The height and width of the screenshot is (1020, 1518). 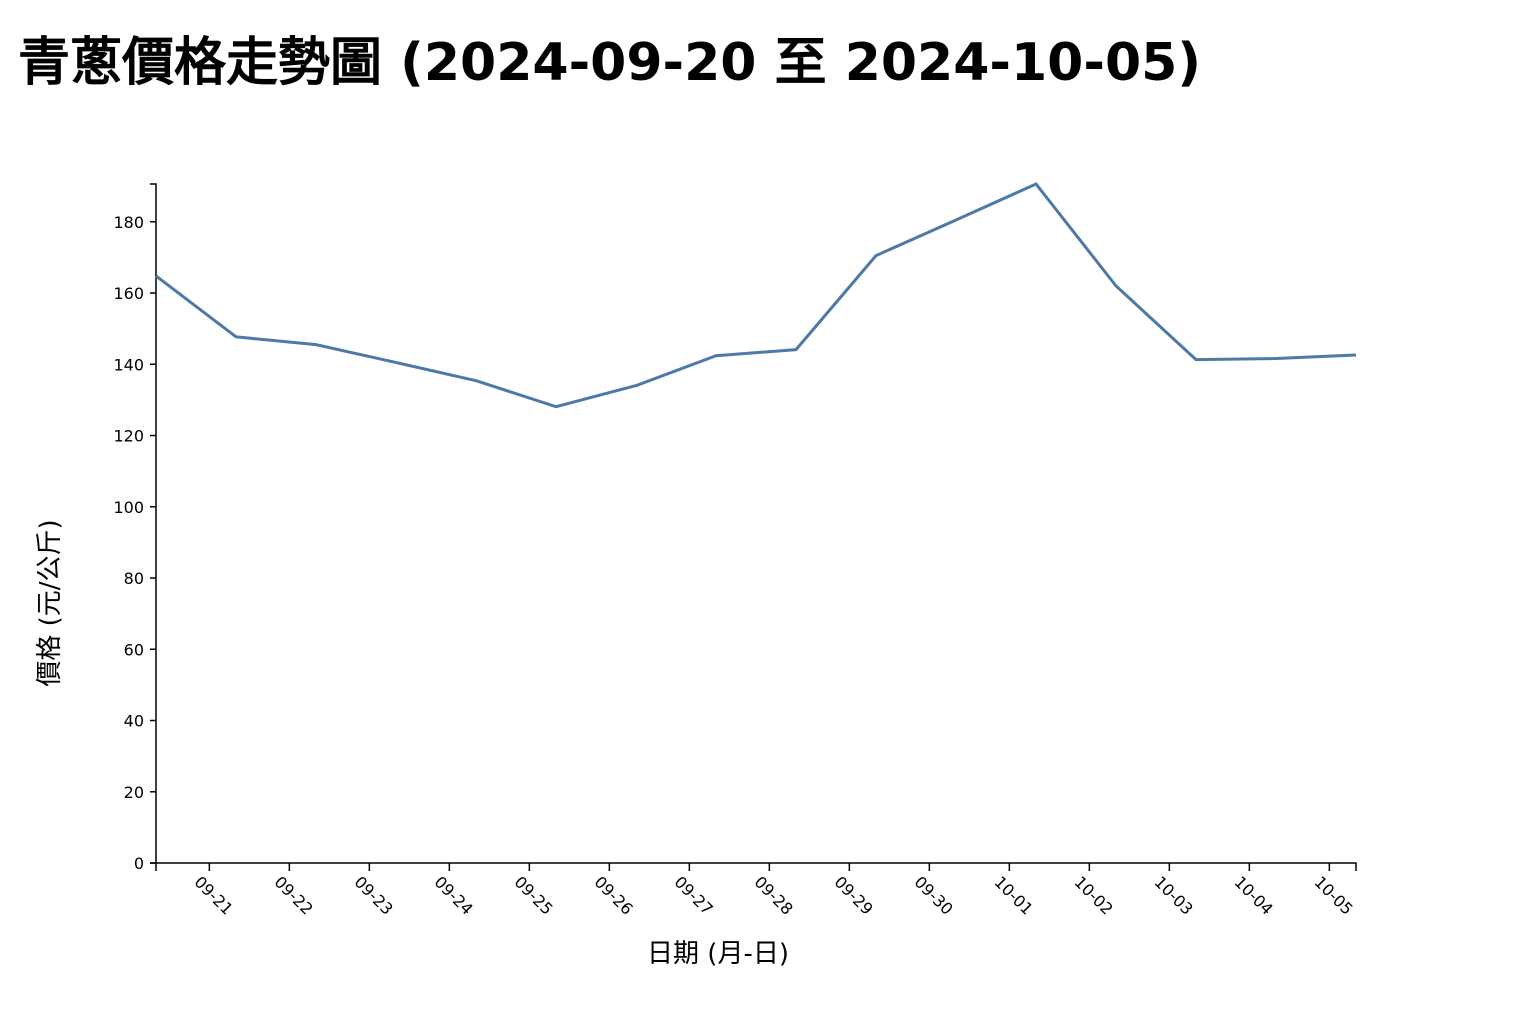 I want to click on x-tick-label: 09-21, so click(x=214, y=895).